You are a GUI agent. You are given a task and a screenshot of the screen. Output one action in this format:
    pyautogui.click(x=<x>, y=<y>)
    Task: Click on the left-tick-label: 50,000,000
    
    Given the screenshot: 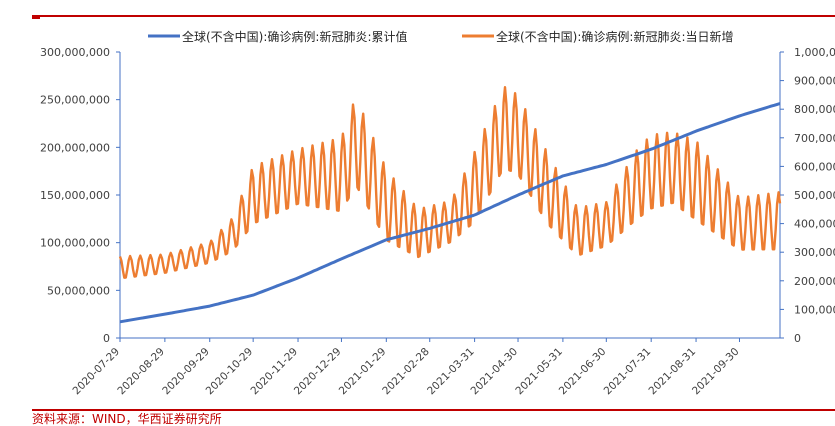 What is the action you would take?
    pyautogui.click(x=78, y=290)
    